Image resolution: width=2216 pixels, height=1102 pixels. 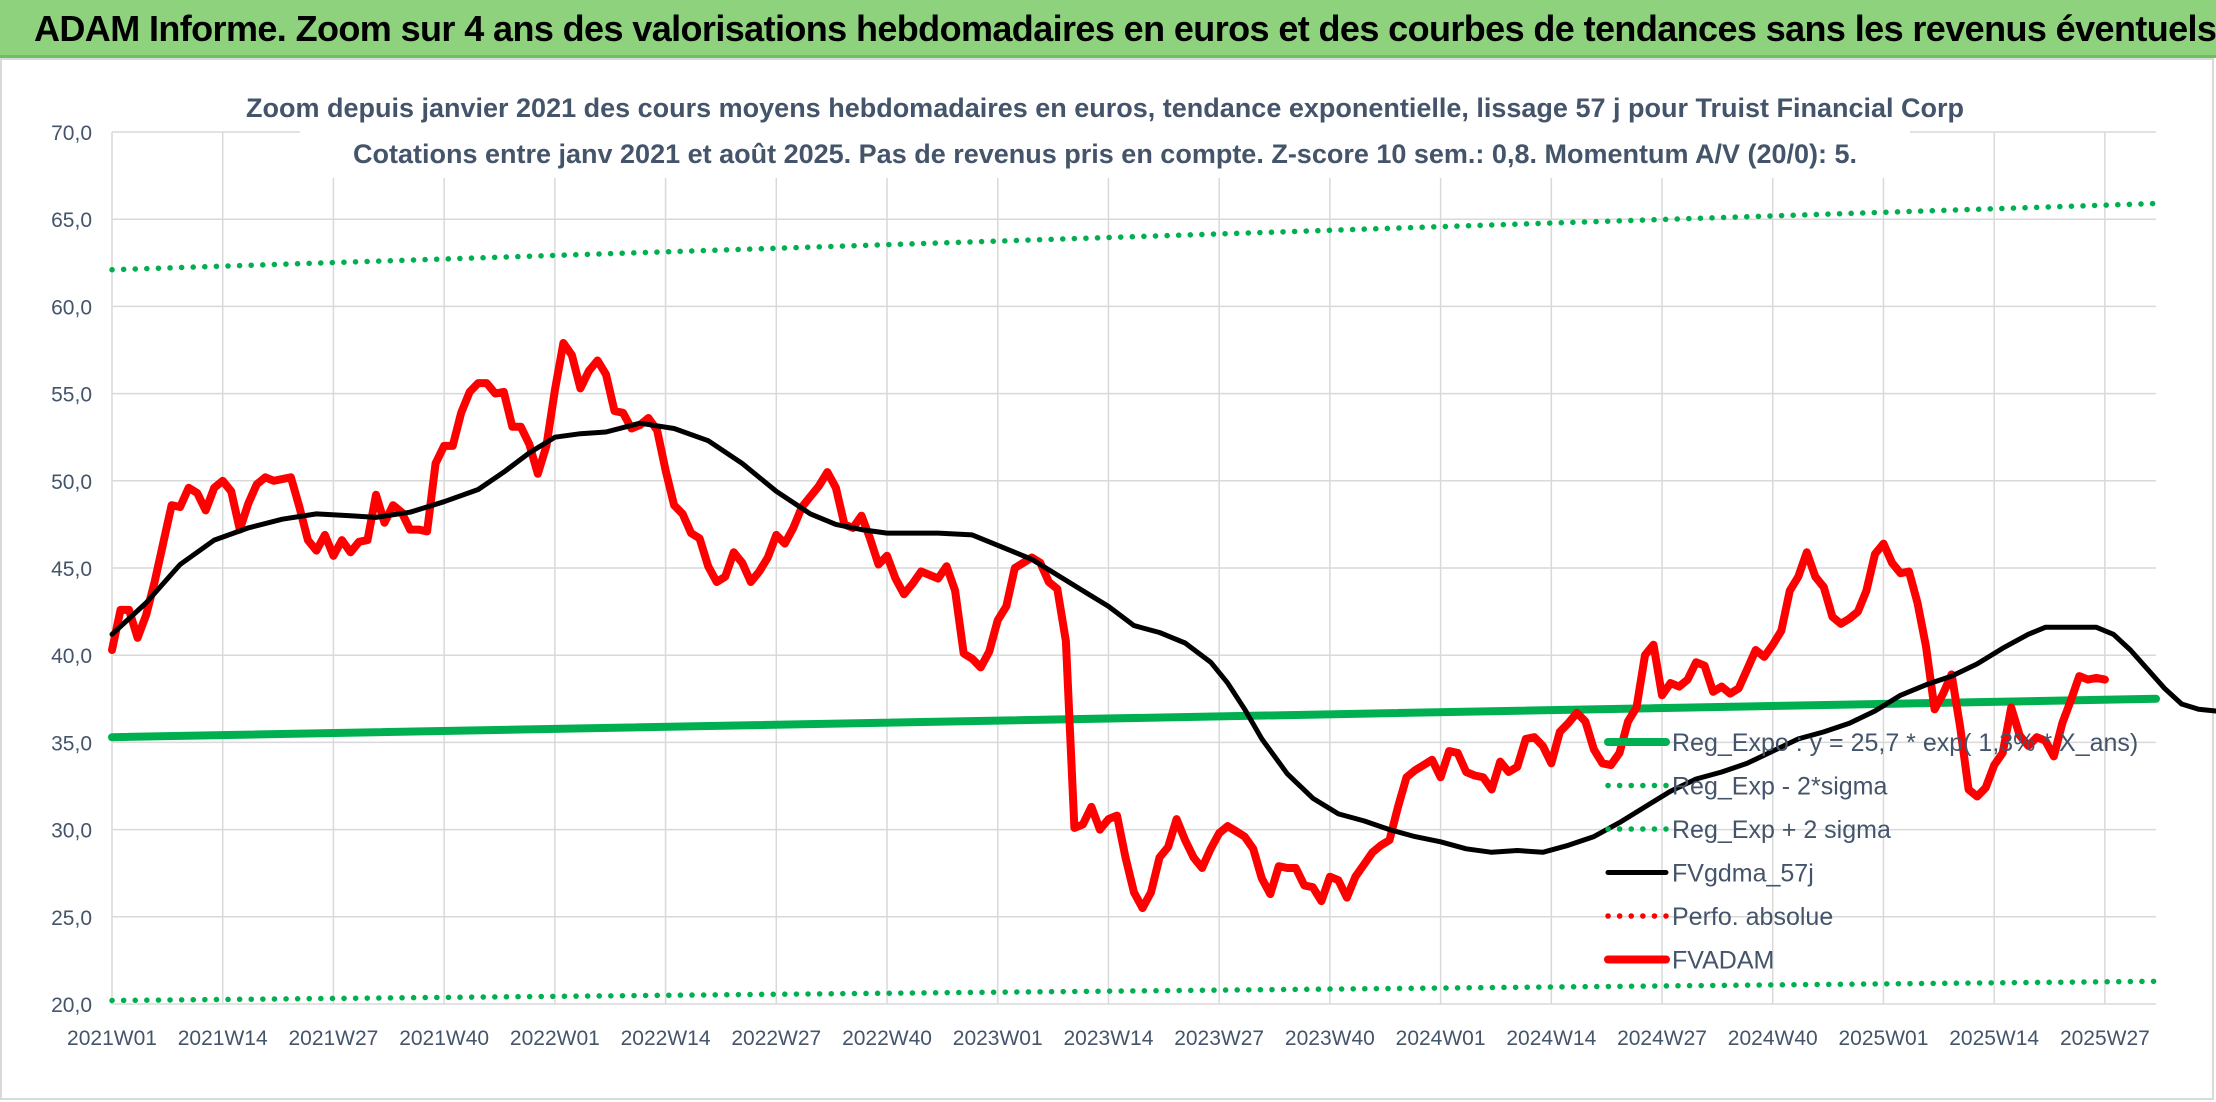 I want to click on x-tick-label: 2021W01, so click(x=112, y=1038).